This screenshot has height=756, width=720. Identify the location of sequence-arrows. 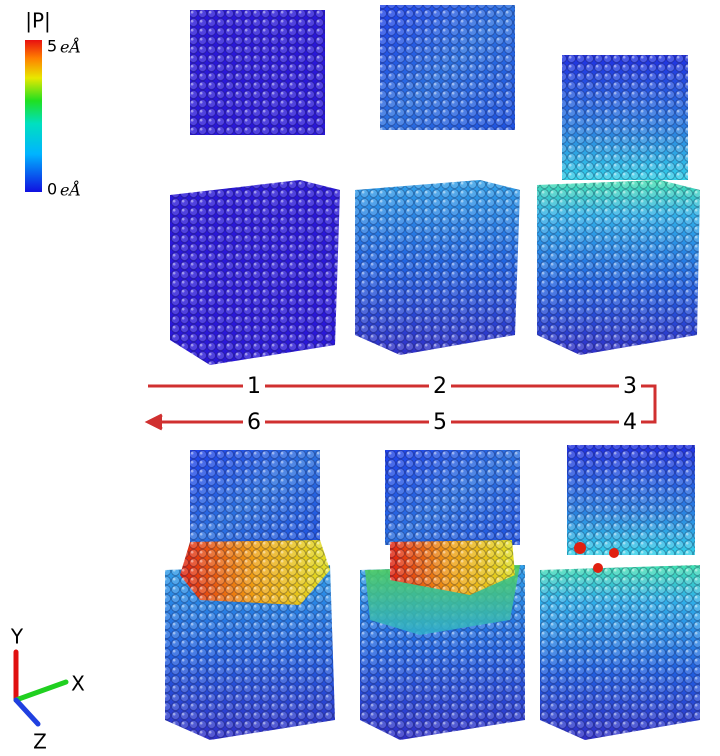
(400, 407).